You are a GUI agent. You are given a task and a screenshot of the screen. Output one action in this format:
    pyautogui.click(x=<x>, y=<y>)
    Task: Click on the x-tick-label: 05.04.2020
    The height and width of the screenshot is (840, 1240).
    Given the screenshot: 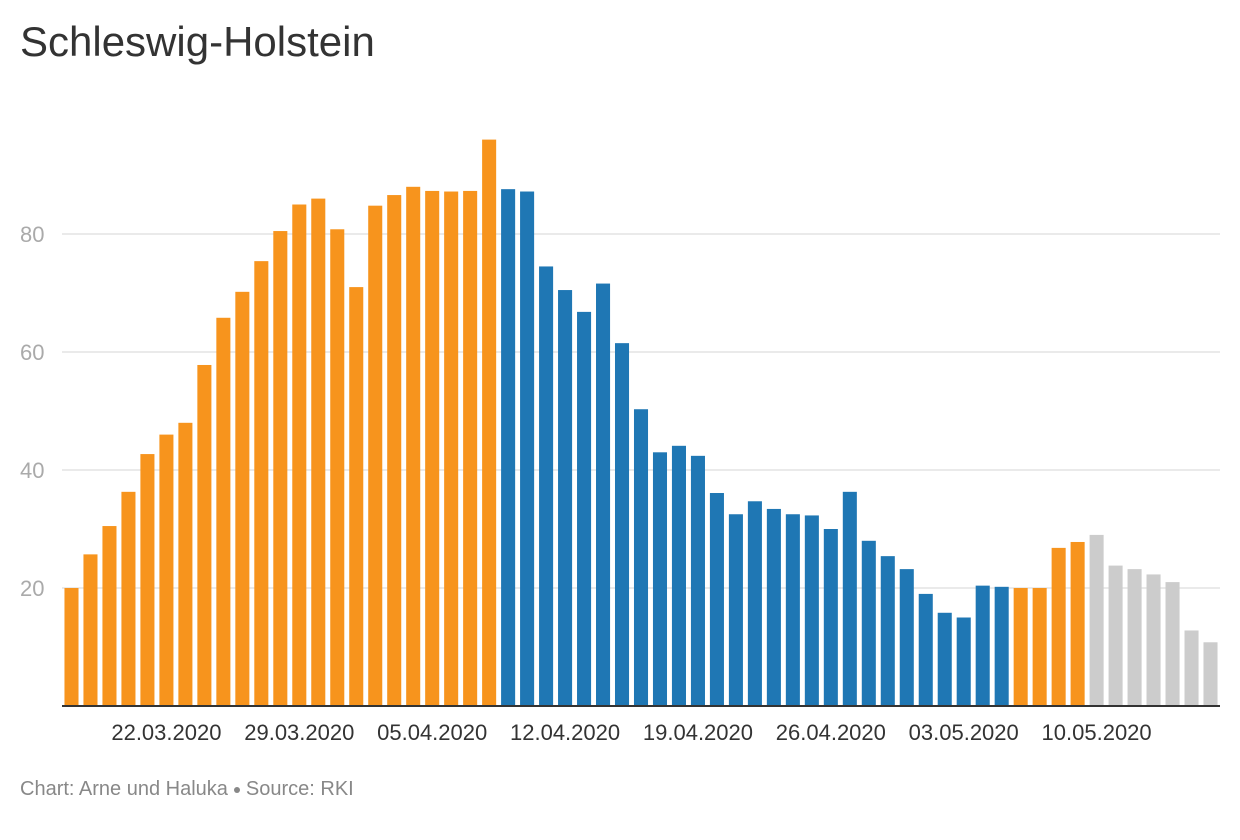 What is the action you would take?
    pyautogui.click(x=432, y=732)
    